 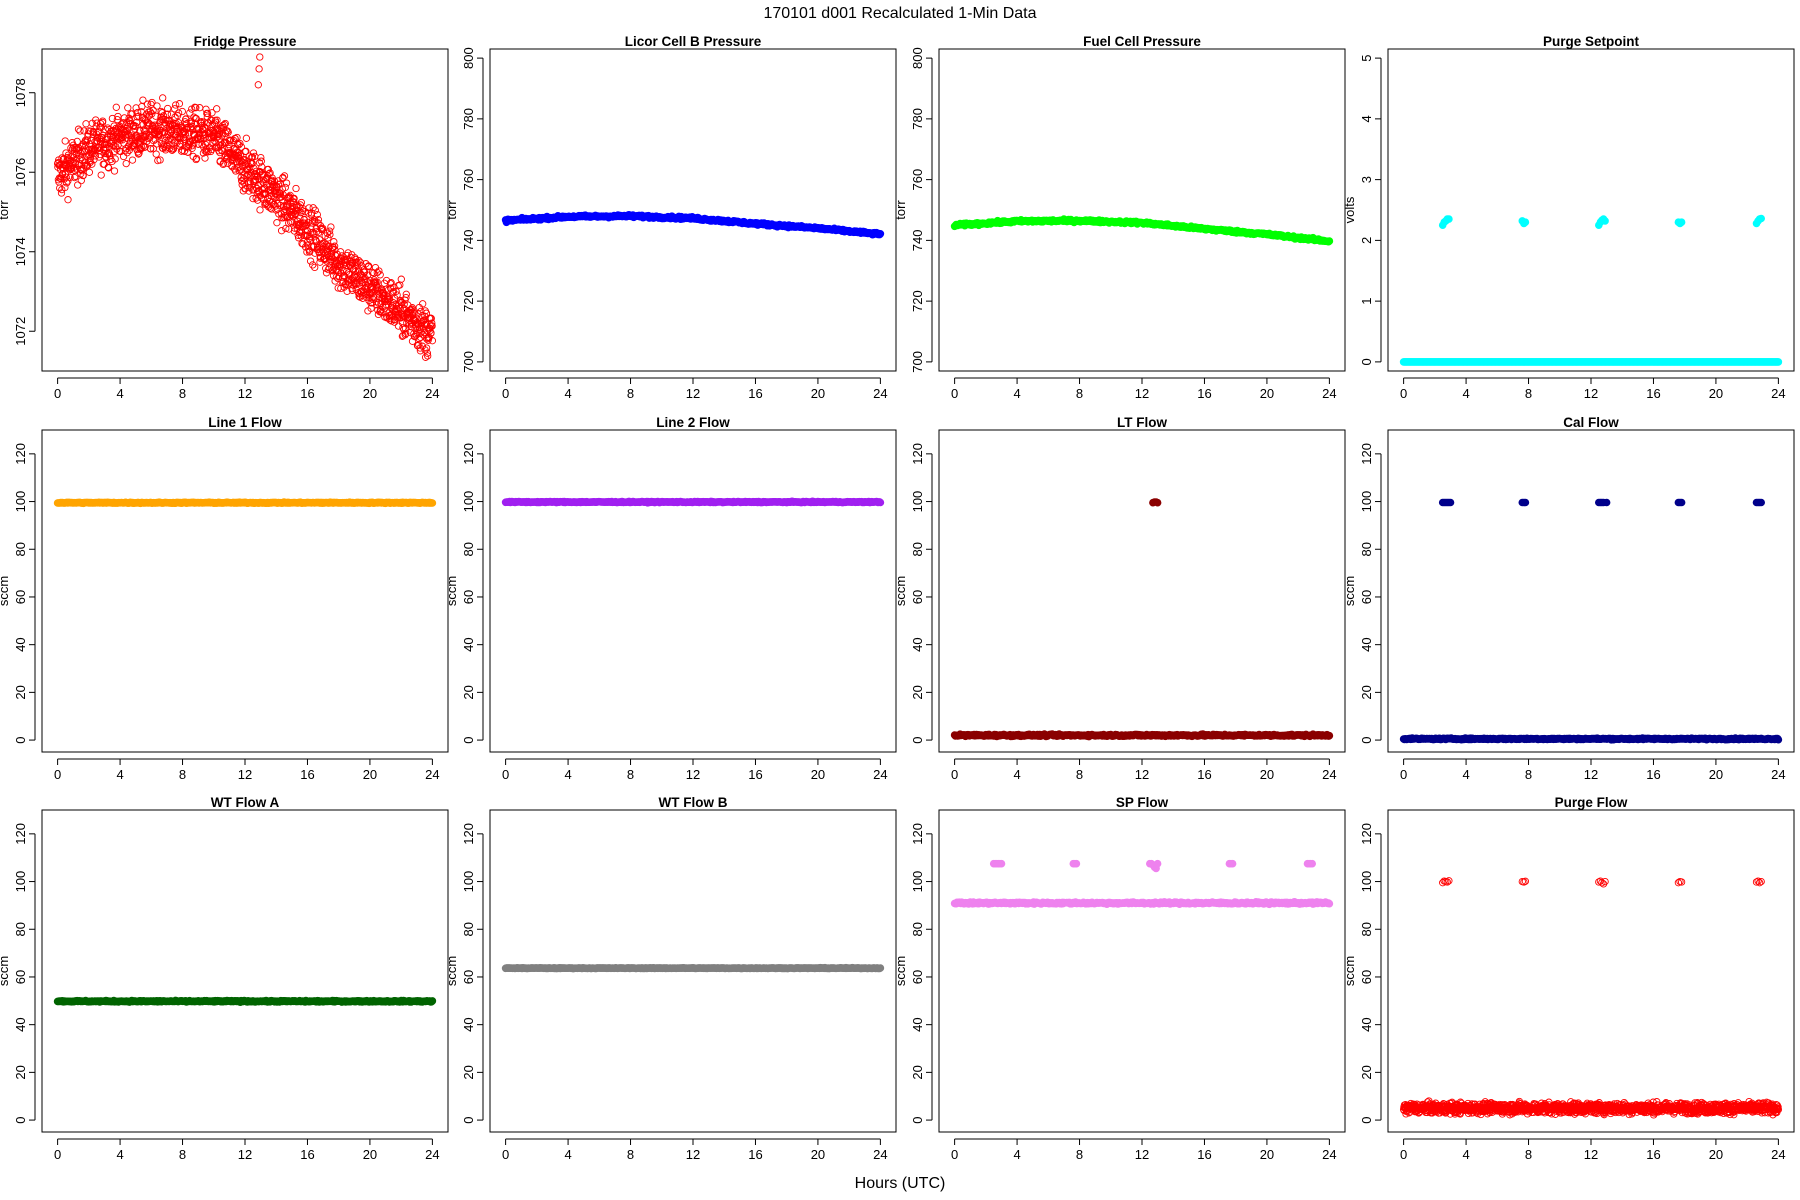 I want to click on data-points, so click(x=1142, y=619).